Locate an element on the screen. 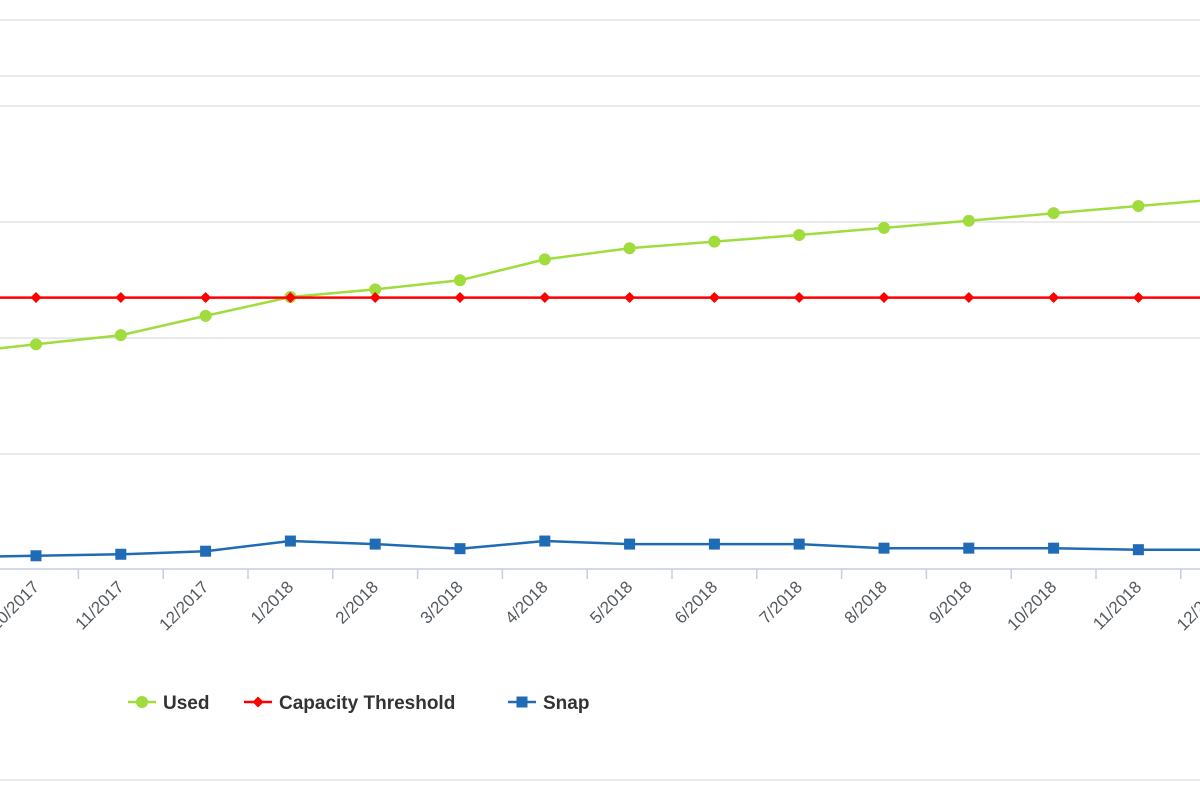  x-axis is located at coordinates (600, 573).